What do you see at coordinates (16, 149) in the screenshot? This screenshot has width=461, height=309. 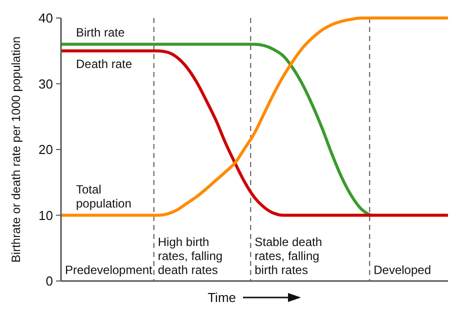 I see `y-axis-title: Birthrate or death rate per 1000 population` at bounding box center [16, 149].